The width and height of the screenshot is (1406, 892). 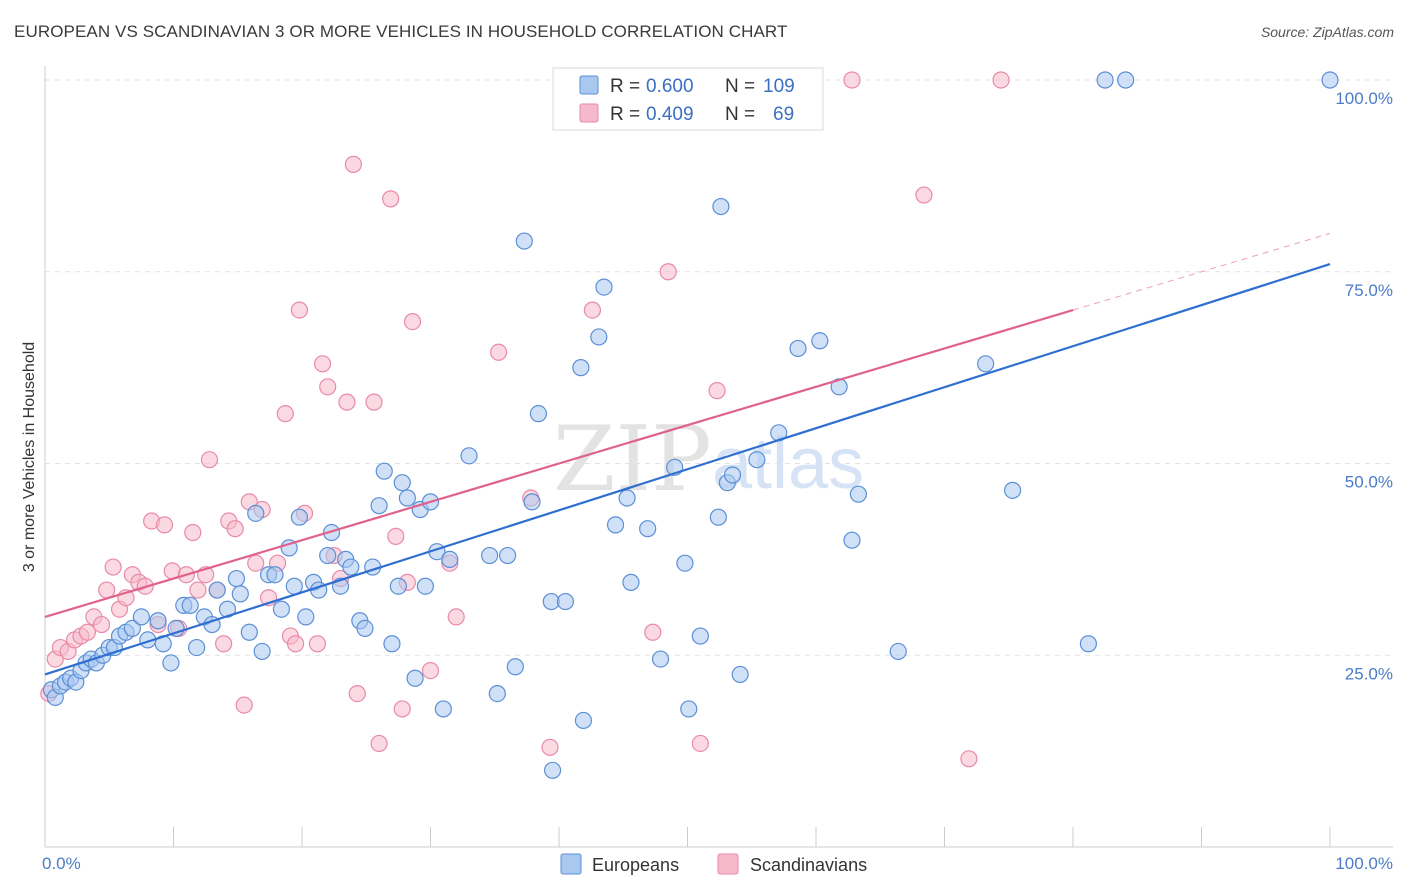 What do you see at coordinates (783, 114) in the screenshot?
I see `legend-n-value-1: 69` at bounding box center [783, 114].